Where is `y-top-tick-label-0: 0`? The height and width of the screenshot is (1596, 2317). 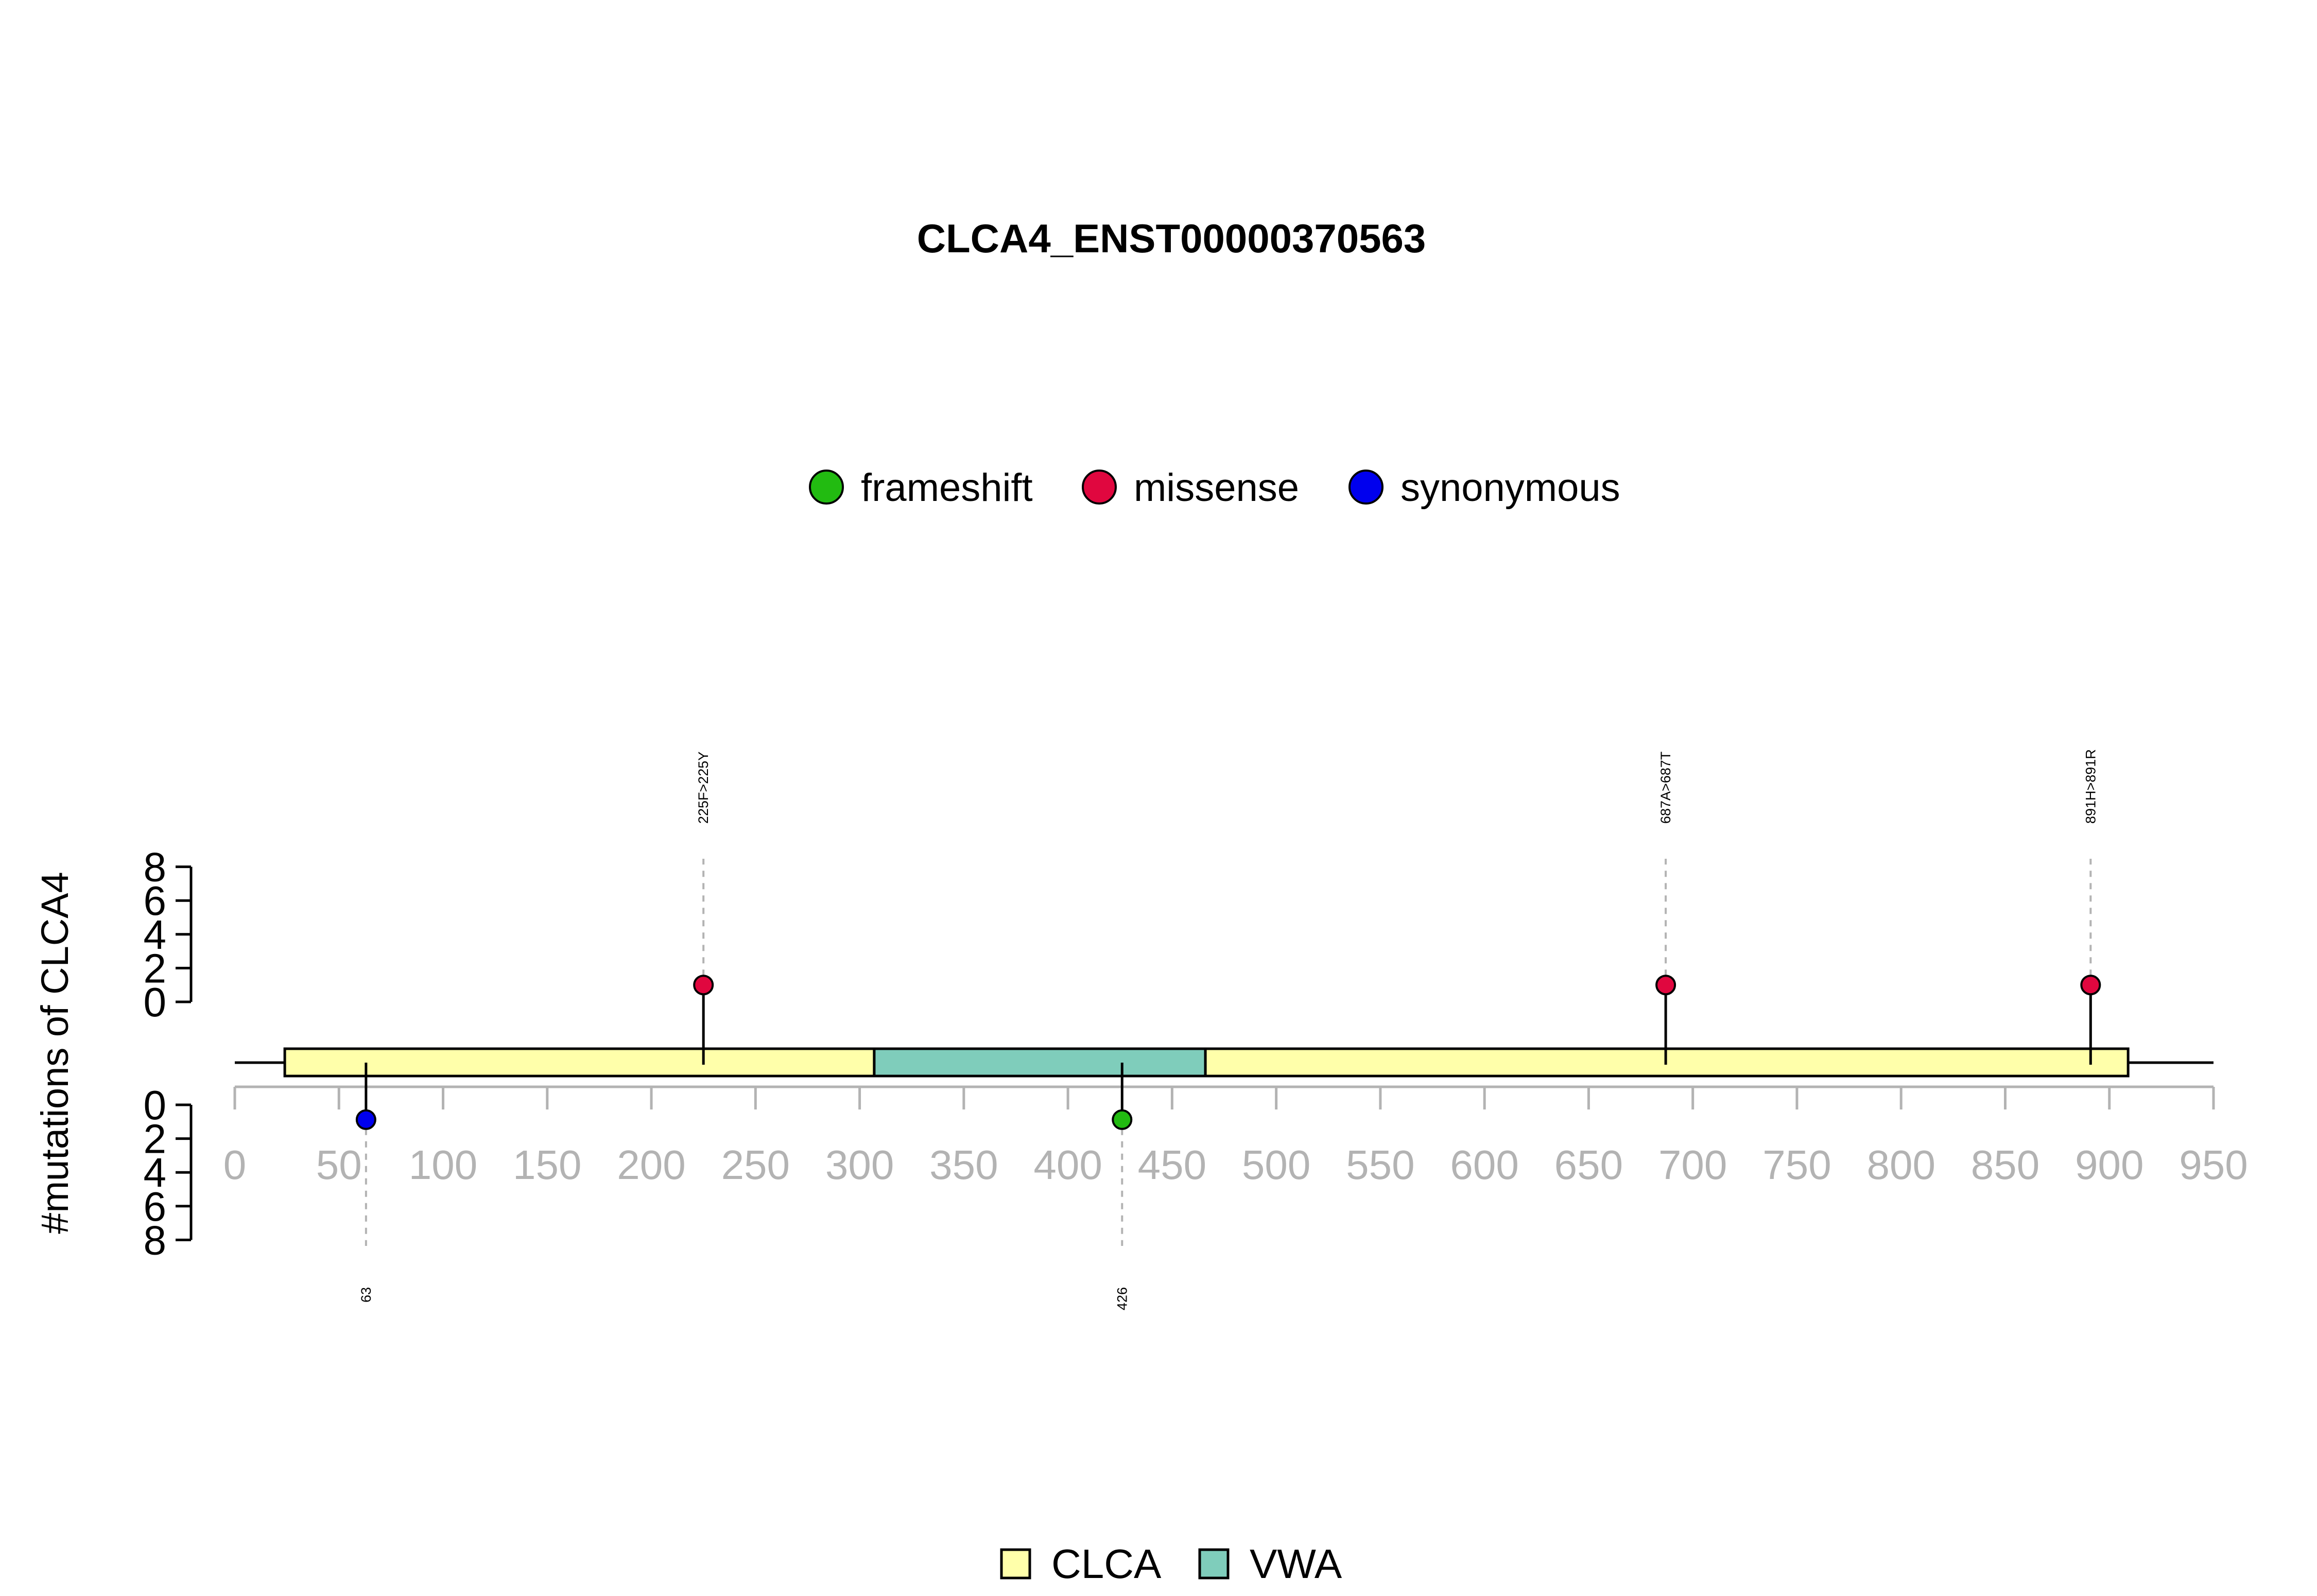
y-top-tick-label-0: 0 is located at coordinates (155, 1002).